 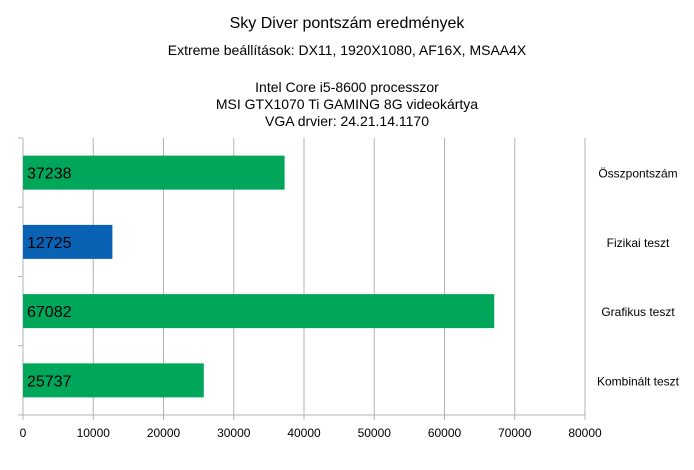 What do you see at coordinates (515, 433) in the screenshot?
I see `x-tick-label: 70000` at bounding box center [515, 433].